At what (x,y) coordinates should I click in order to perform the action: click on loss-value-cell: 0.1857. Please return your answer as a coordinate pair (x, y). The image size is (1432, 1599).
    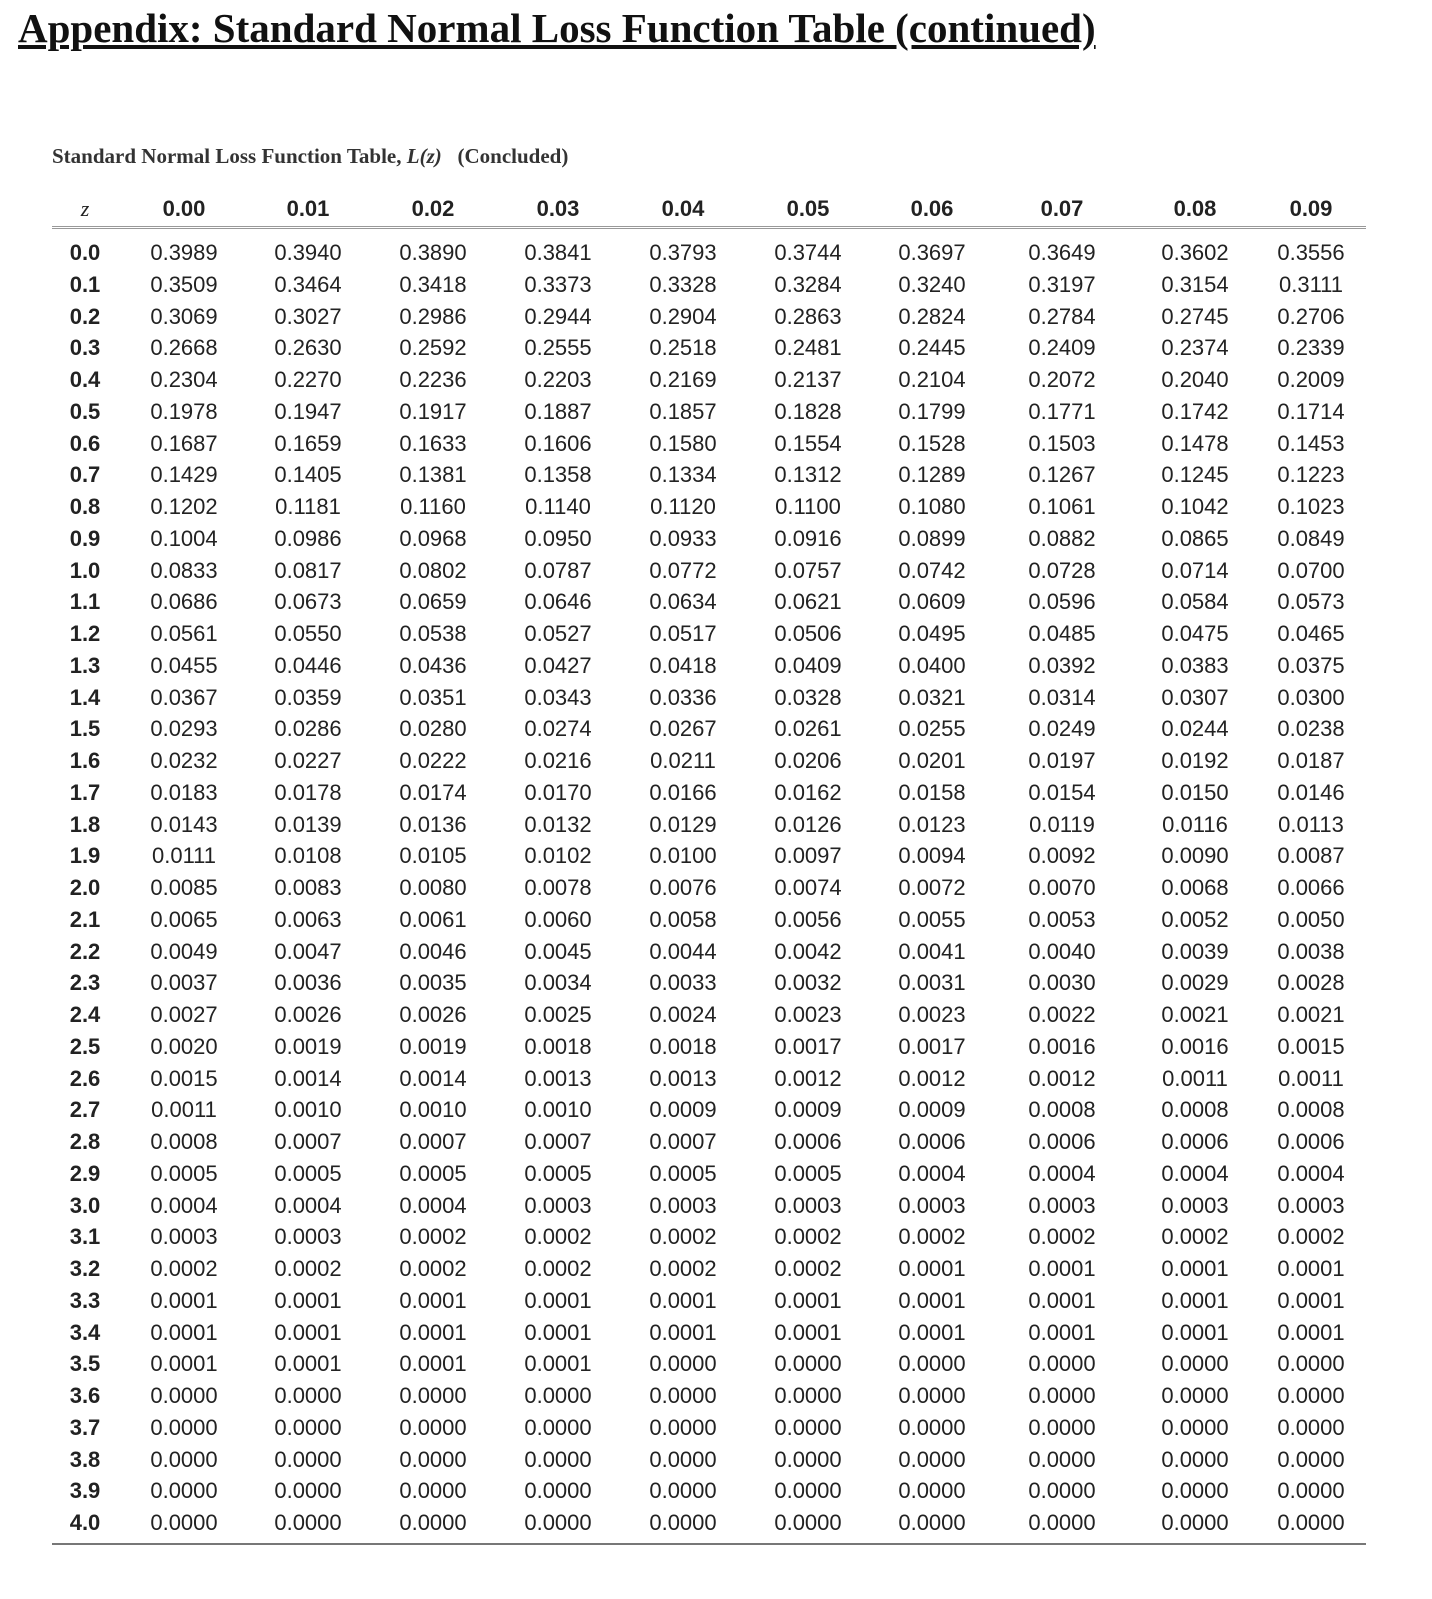
    Looking at the image, I should click on (683, 411).